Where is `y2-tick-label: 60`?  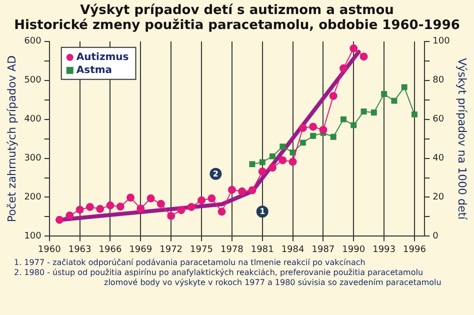
y2-tick-label: 60 is located at coordinates (438, 119).